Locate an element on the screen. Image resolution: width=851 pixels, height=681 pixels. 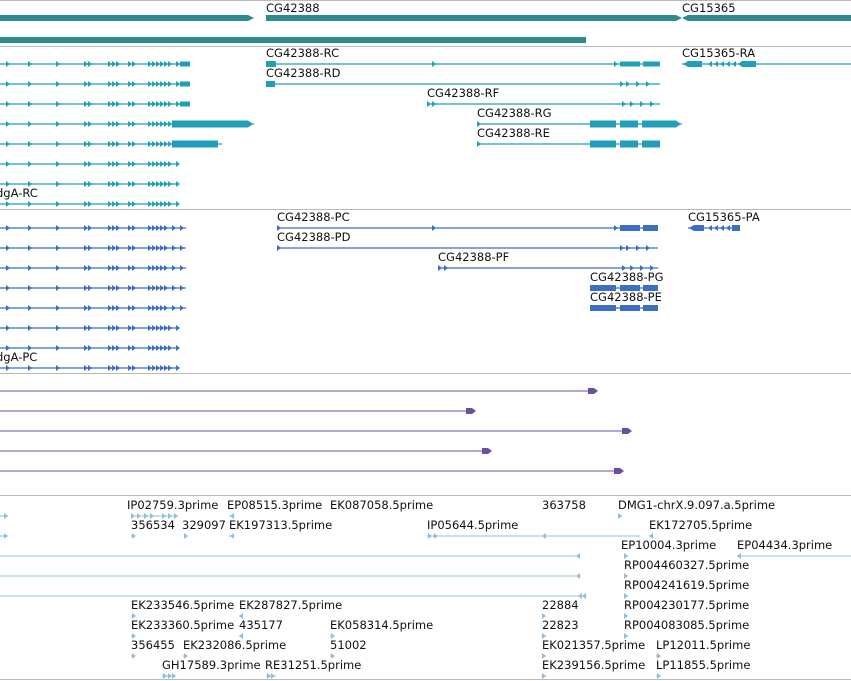
est-ek197313 is located at coordinates (231, 536).